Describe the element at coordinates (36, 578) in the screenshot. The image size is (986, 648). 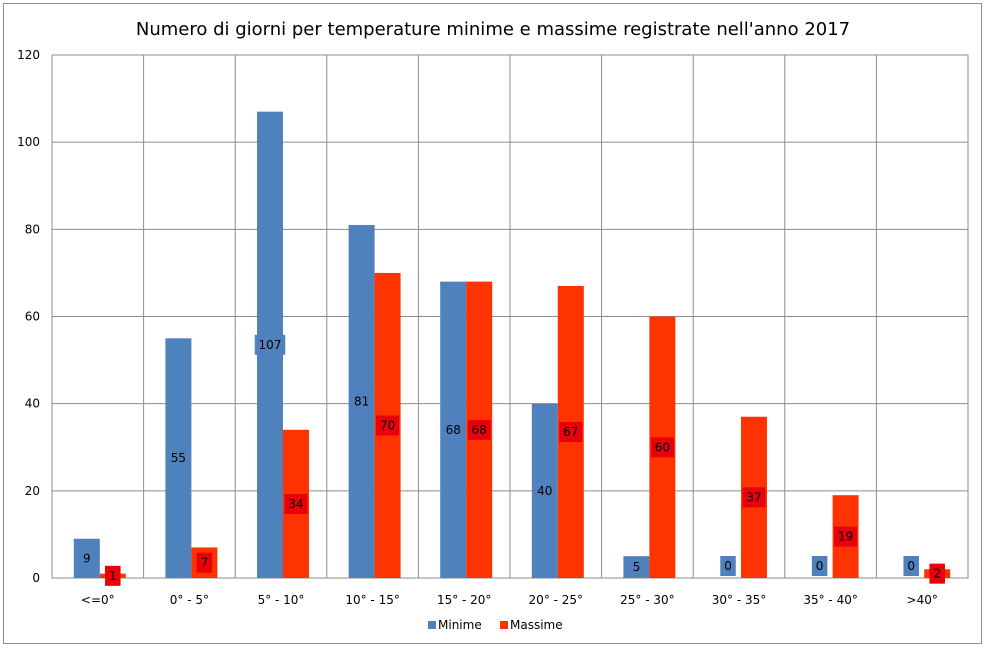
I see `y-tick-label: 0` at that location.